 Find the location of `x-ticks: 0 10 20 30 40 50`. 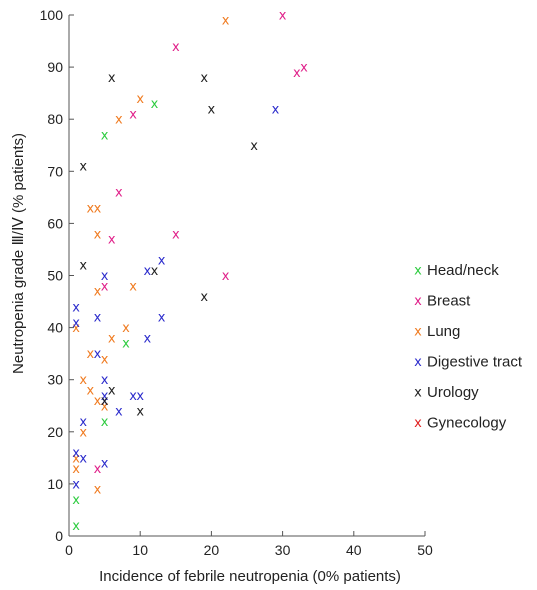

x-ticks: 0 10 20 30 40 50 is located at coordinates (249, 544).